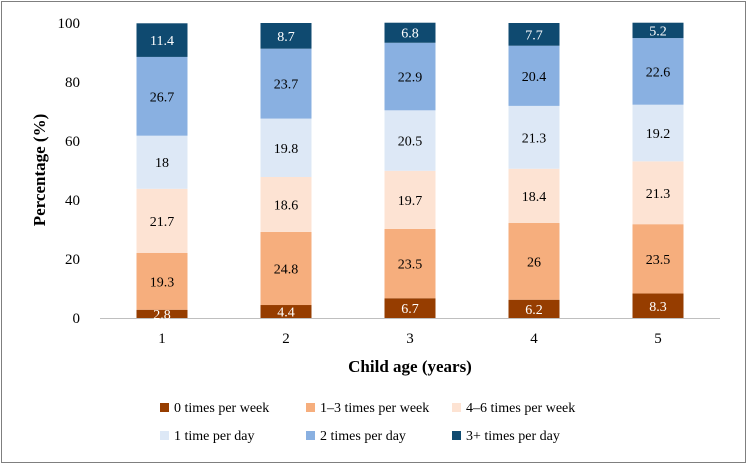 This screenshot has width=749, height=466. Describe the element at coordinates (363, 436) in the screenshot. I see `legend-label: 2 times per day` at that location.